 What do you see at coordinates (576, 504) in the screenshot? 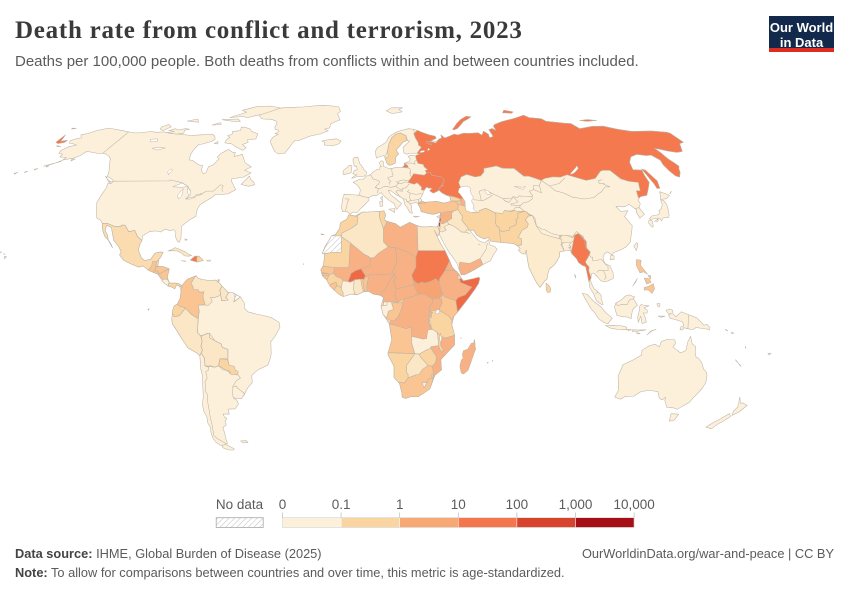
I see `svg-text: 1,000` at bounding box center [576, 504].